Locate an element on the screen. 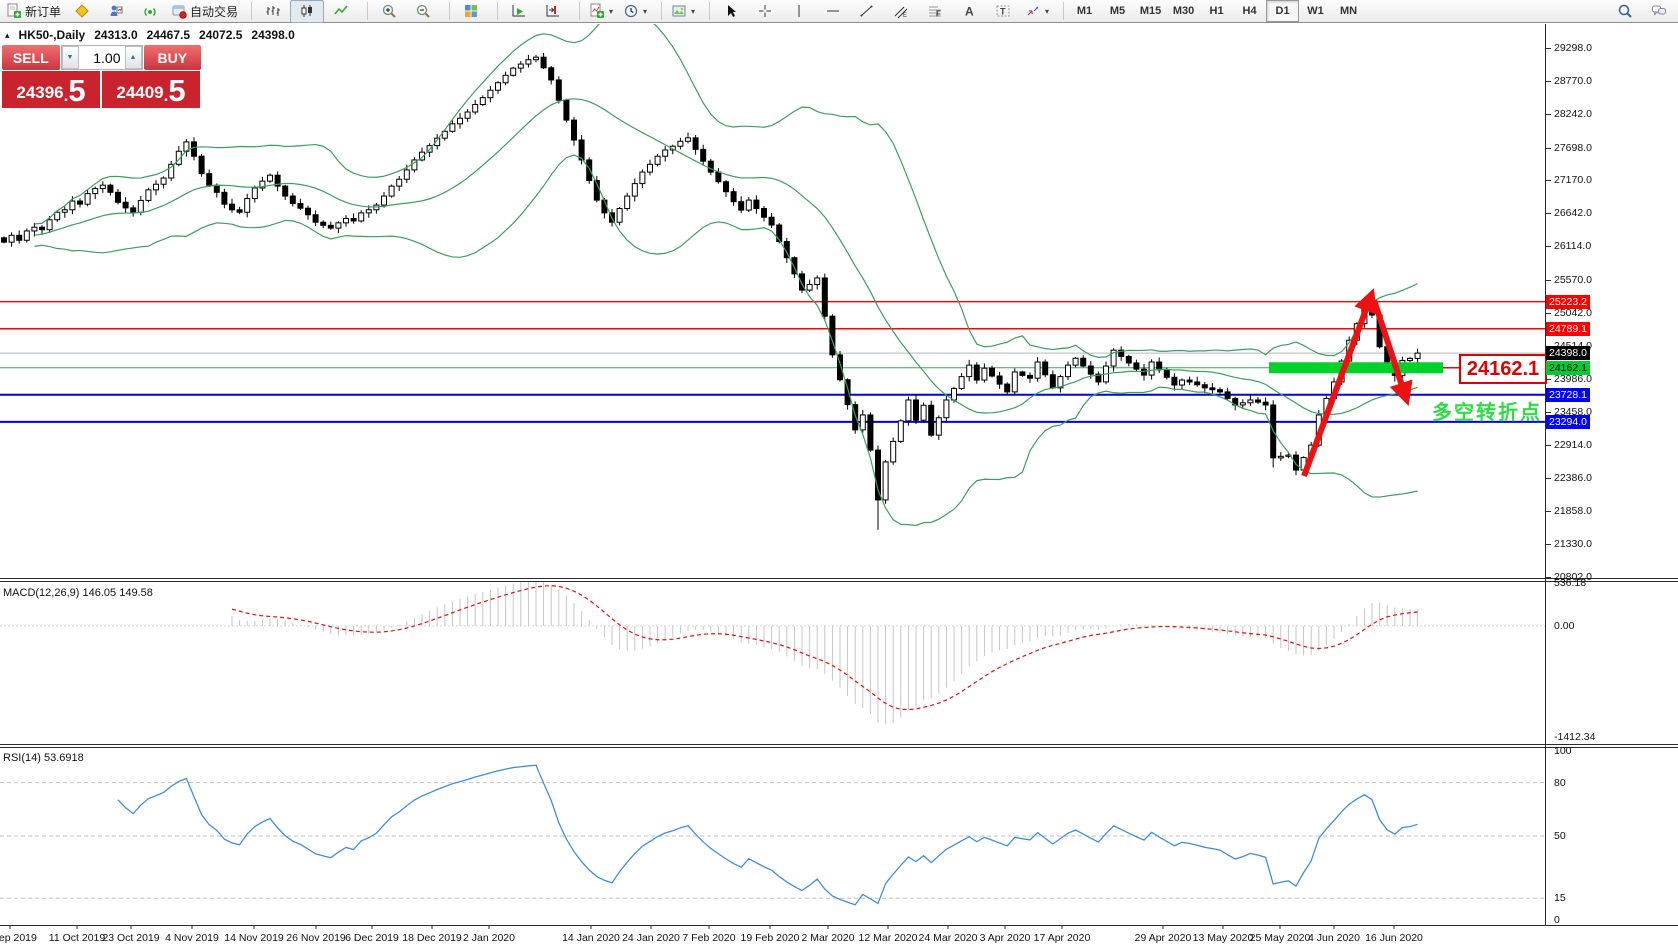 This screenshot has height=944, width=1678. hline-icon is located at coordinates (833, 11).